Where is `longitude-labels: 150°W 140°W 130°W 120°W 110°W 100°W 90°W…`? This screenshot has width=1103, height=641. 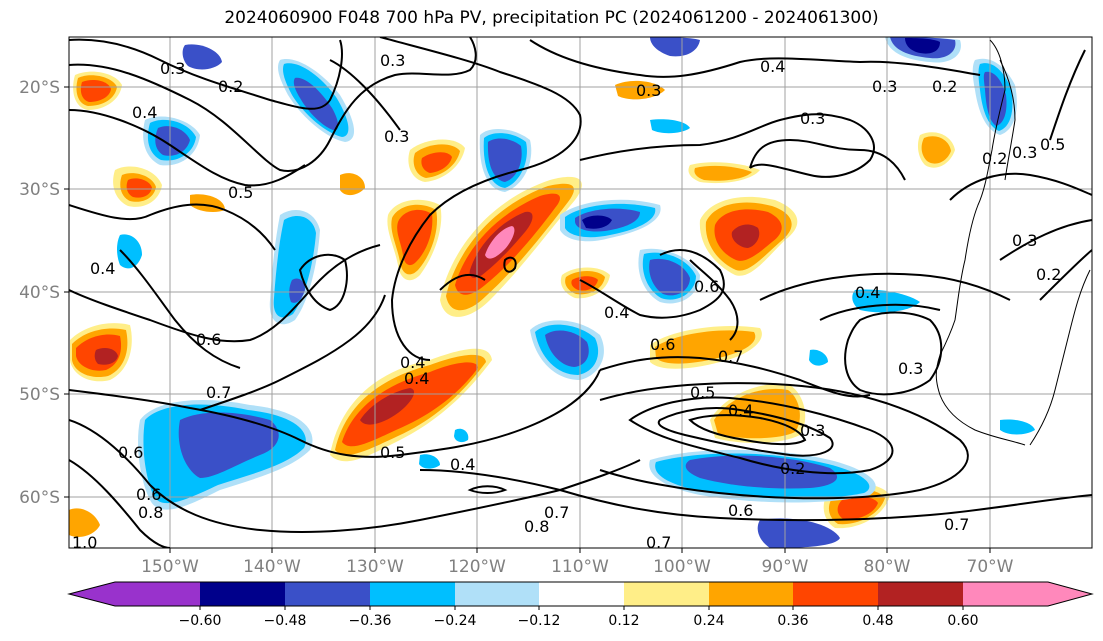 longitude-labels: 150°W 140°W 130°W 120°W 110°W 100°W 90°W… is located at coordinates (577, 567).